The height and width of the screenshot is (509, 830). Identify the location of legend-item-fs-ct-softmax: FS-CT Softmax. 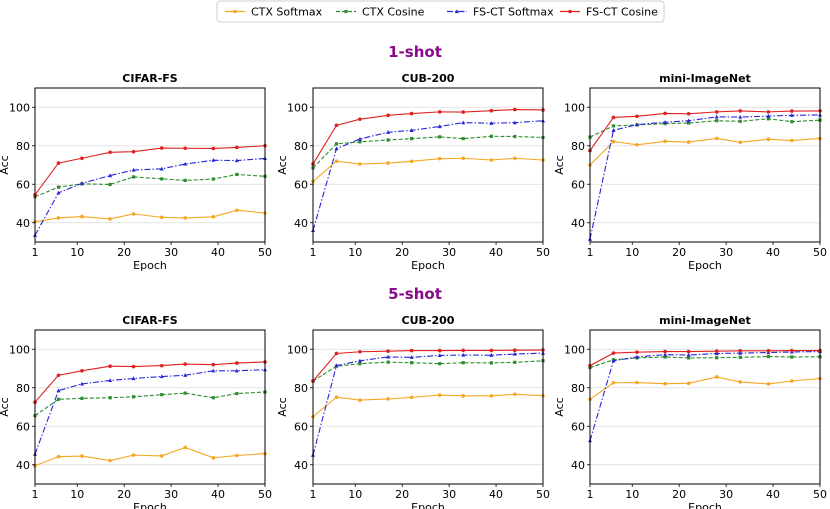
(500, 12).